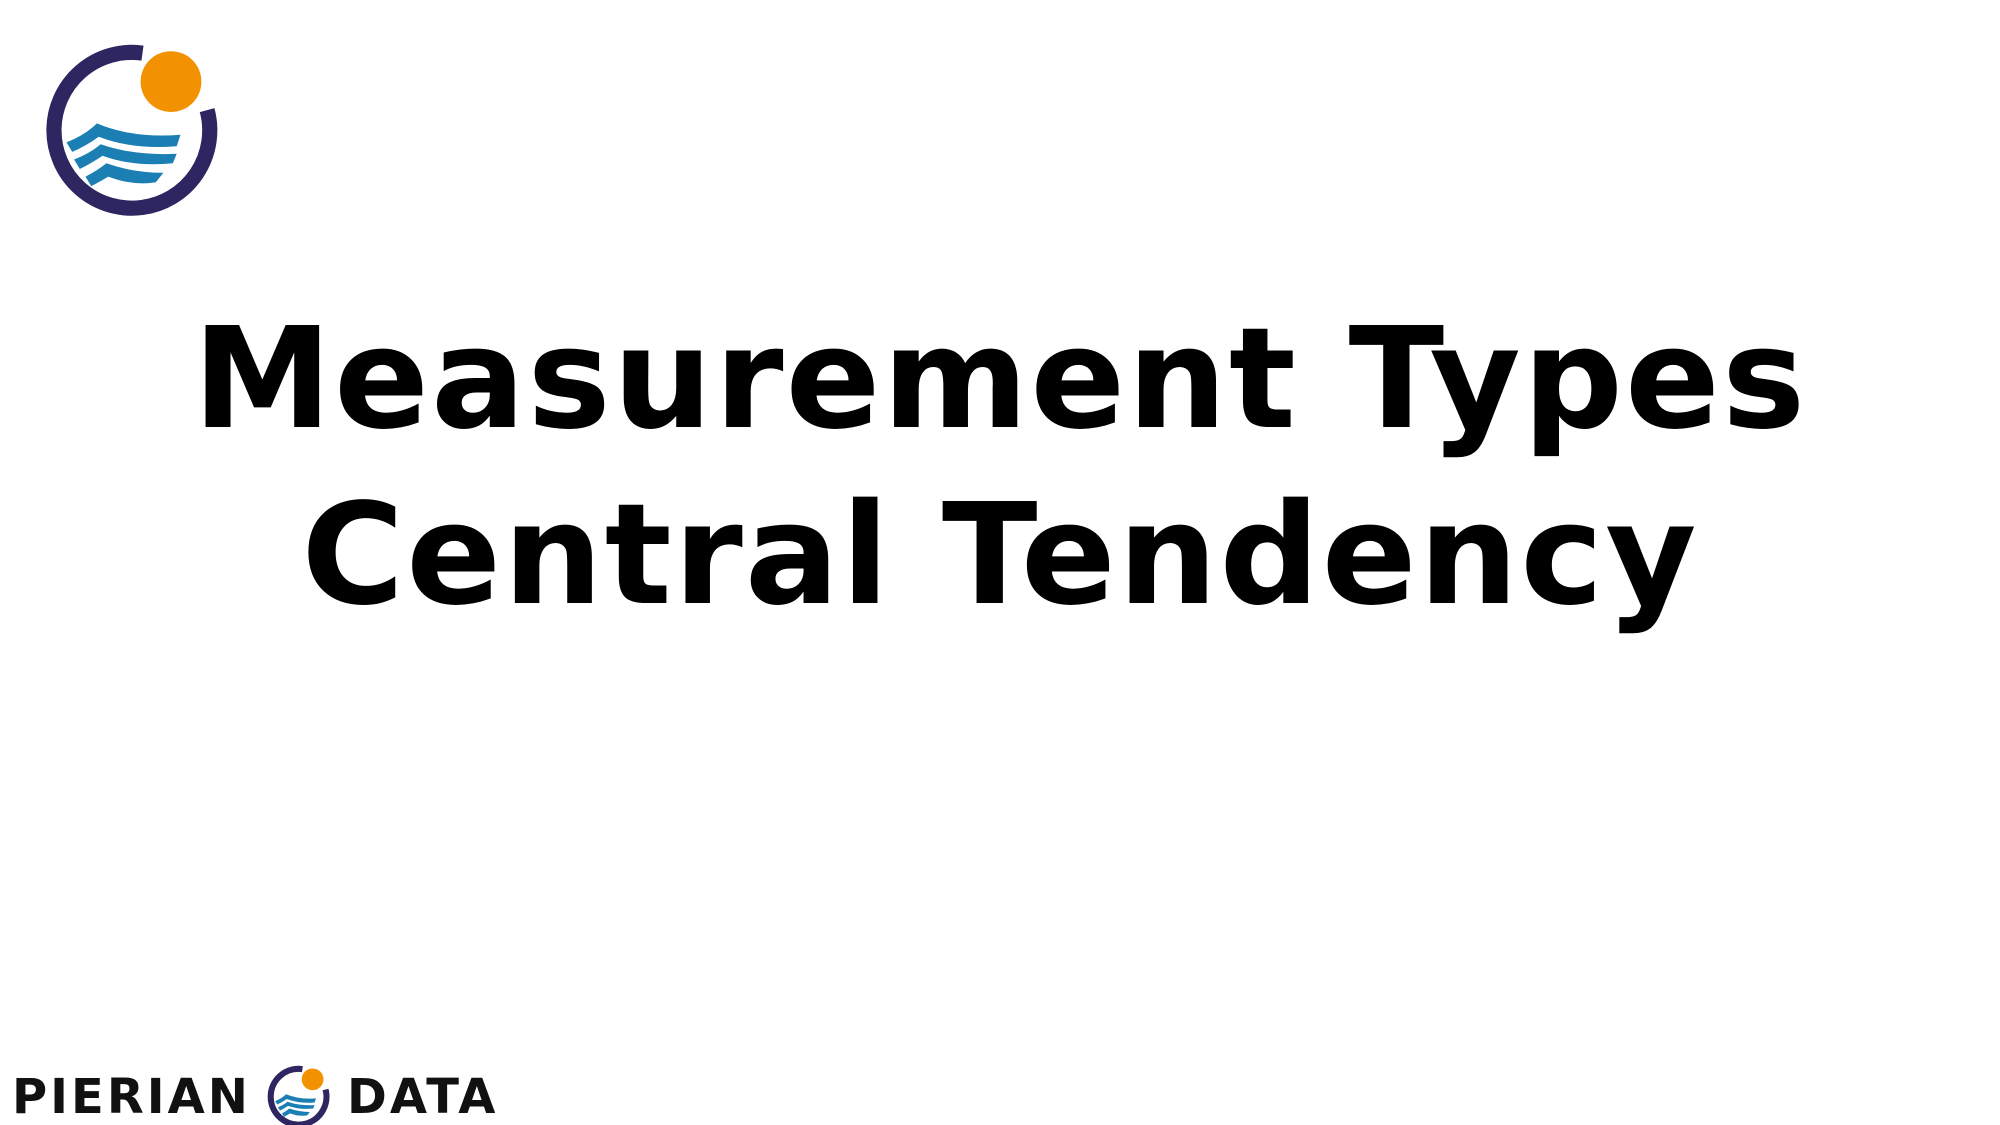  I want to click on pierian-logo-icon, so click(132, 130).